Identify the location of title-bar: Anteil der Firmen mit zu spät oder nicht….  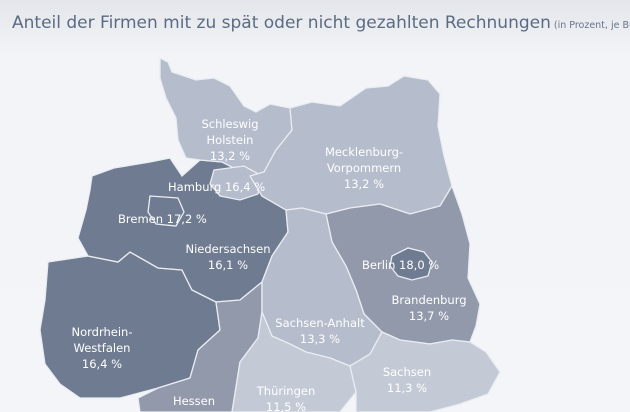
(315, 20).